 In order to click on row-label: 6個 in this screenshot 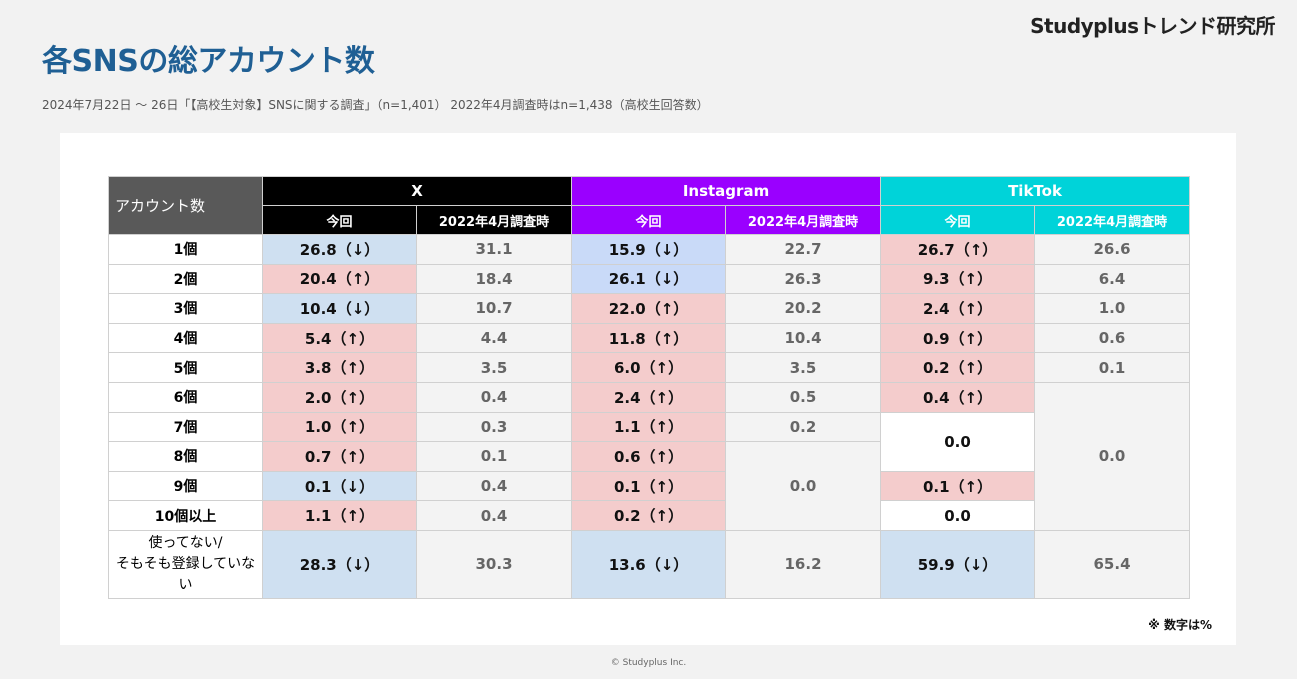, I will do `click(185, 397)`.